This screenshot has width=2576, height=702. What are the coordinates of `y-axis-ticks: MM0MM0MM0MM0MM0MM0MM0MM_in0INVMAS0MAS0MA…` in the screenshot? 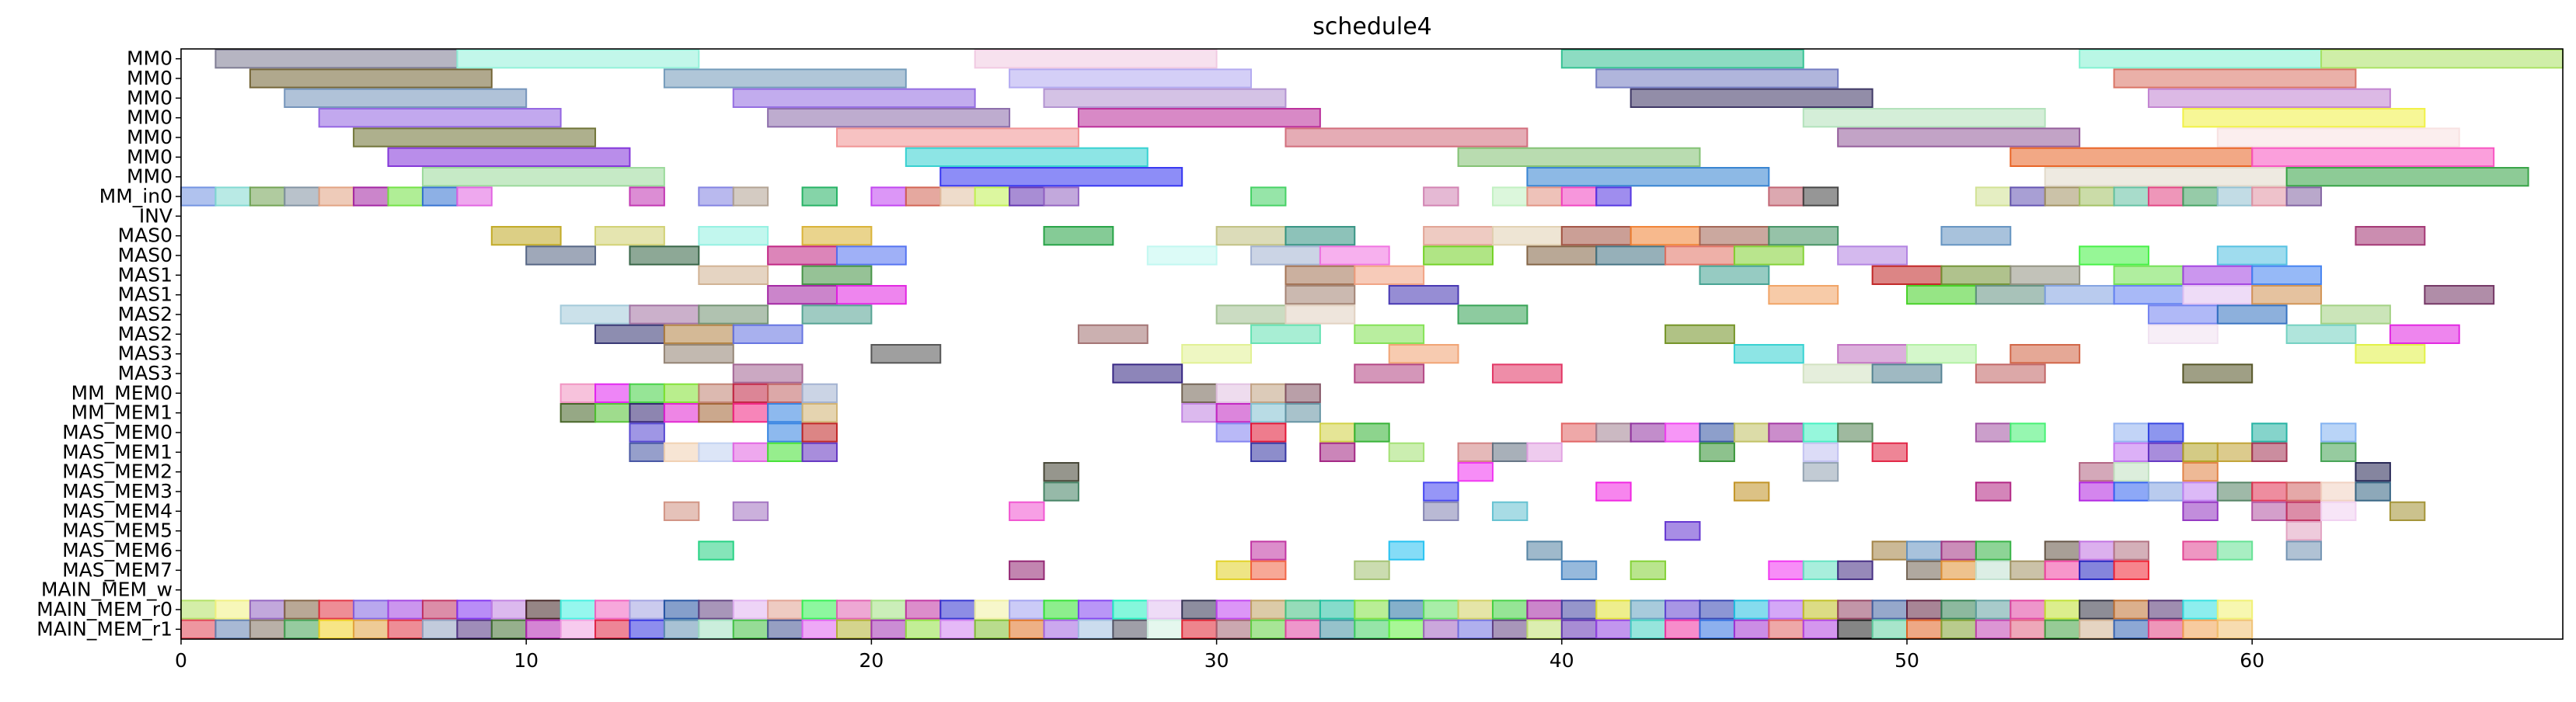 It's located at (109, 344).